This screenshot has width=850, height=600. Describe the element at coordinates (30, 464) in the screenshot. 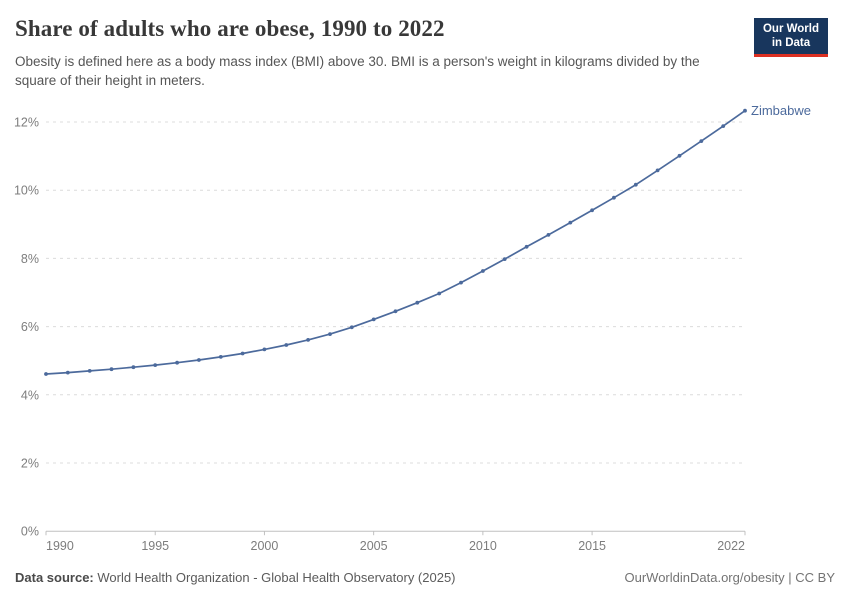

I see `y-axis-label: 2%` at that location.